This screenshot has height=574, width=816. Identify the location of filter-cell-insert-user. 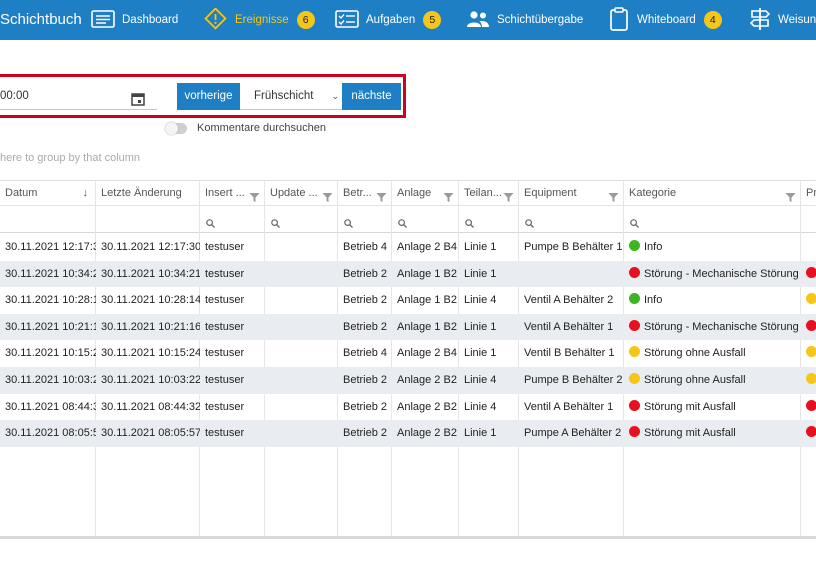
(232, 219).